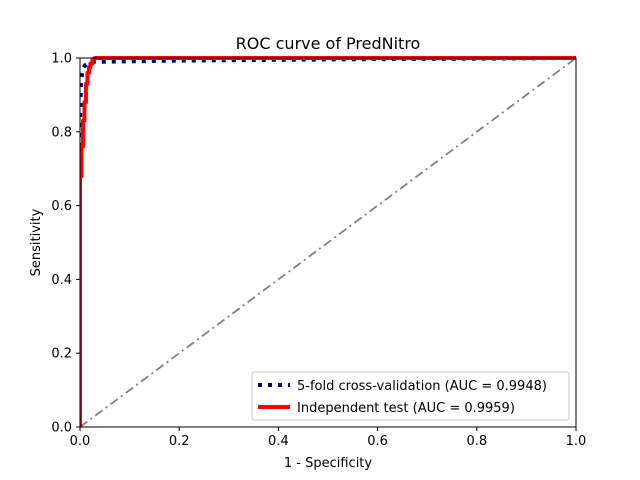 The width and height of the screenshot is (640, 480). Describe the element at coordinates (80, 441) in the screenshot. I see `x-tick-label: 0.0` at that location.